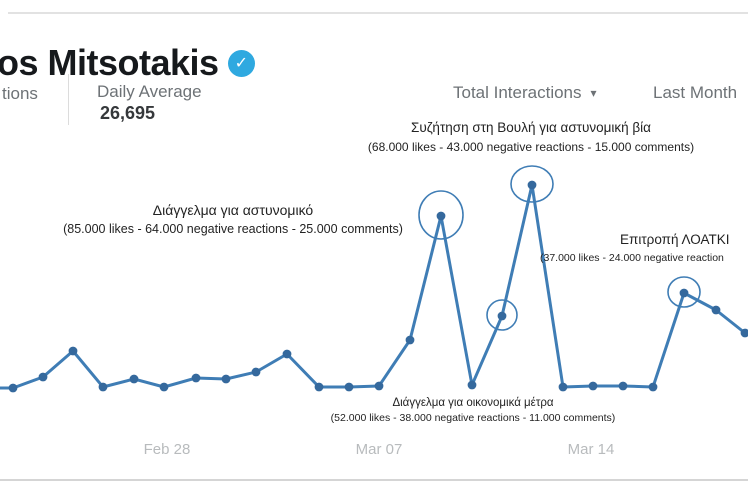 The image size is (748, 503). I want to click on date-range-dropdown-label: Last Month, so click(695, 92).